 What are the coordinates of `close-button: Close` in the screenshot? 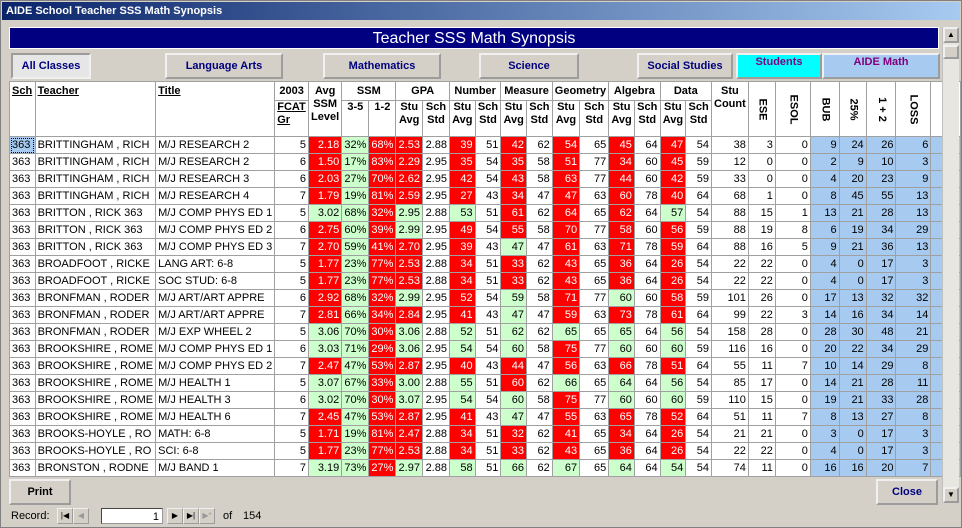 It's located at (907, 492).